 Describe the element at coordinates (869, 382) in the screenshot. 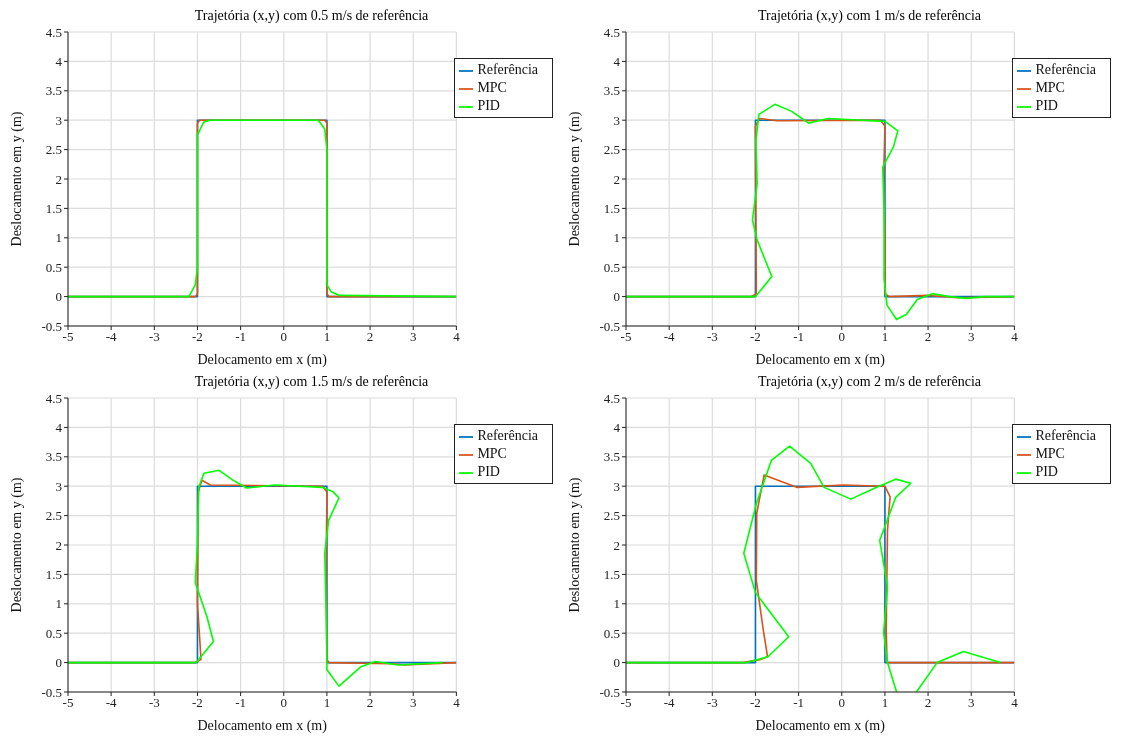

I see `chart-title: Trajetória (x,y) com 2 m/s de referência` at that location.